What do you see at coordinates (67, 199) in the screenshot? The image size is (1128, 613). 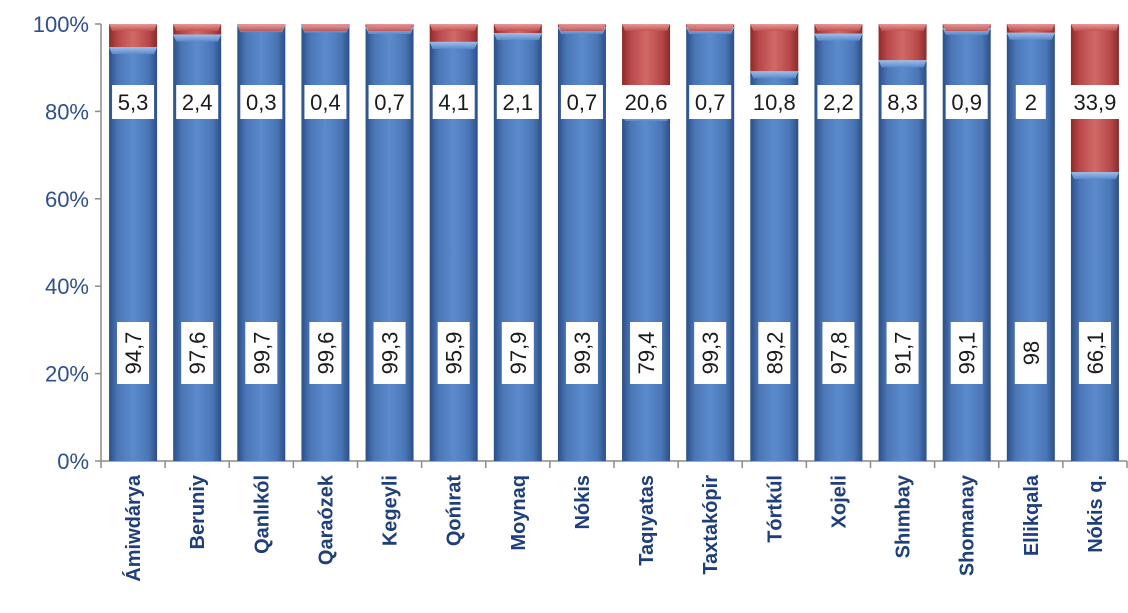 I see `y-tick-label: 60%` at bounding box center [67, 199].